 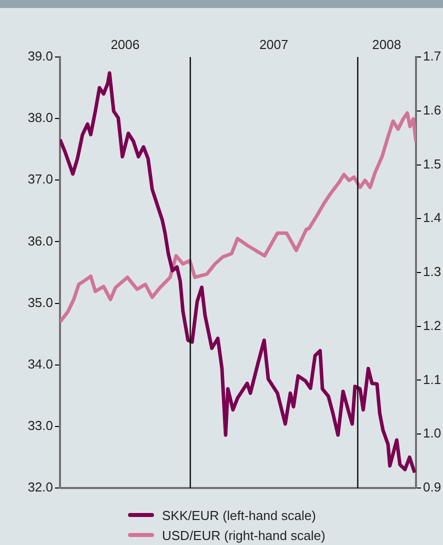 What do you see at coordinates (432, 164) in the screenshot?
I see `y2-tick-label: 1.5` at bounding box center [432, 164].